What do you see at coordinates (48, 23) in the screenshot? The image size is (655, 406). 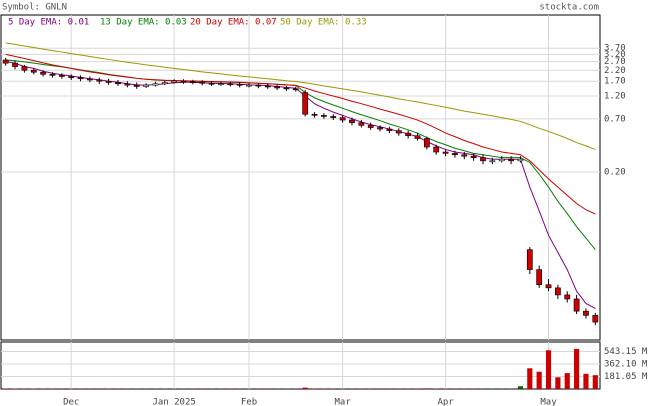 I see `legend-entry: 5 Day EMA: 0.01` at bounding box center [48, 23].